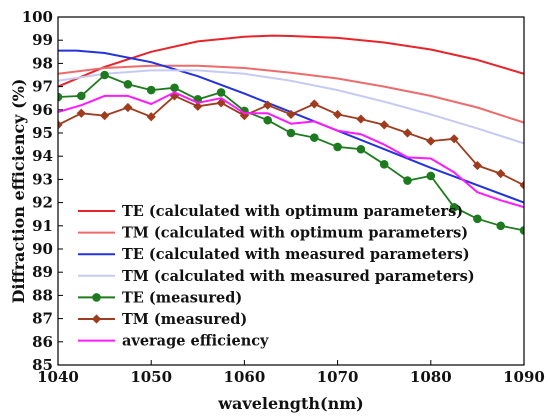 This screenshot has width=550, height=416. I want to click on y-tick-label: 97, so click(42, 87).